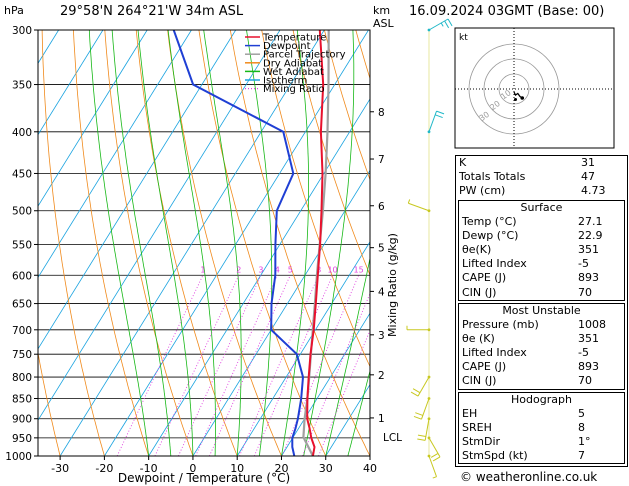  What do you see at coordinates (381, 376) in the screenshot?
I see `height-tick-label: 2` at bounding box center [381, 376].